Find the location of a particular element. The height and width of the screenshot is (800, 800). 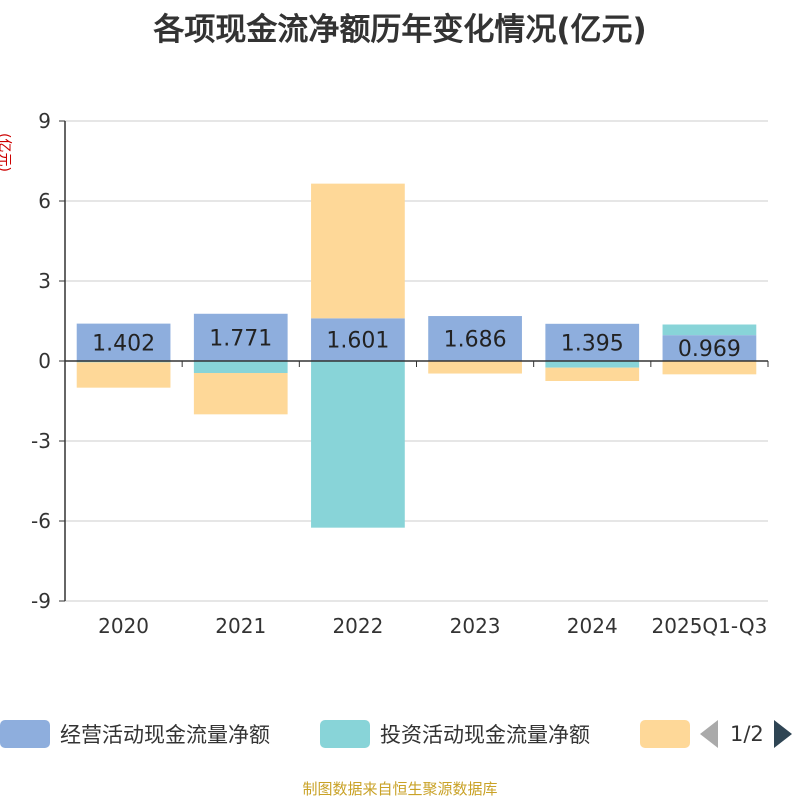

legend-swatch-third is located at coordinates (665, 734).